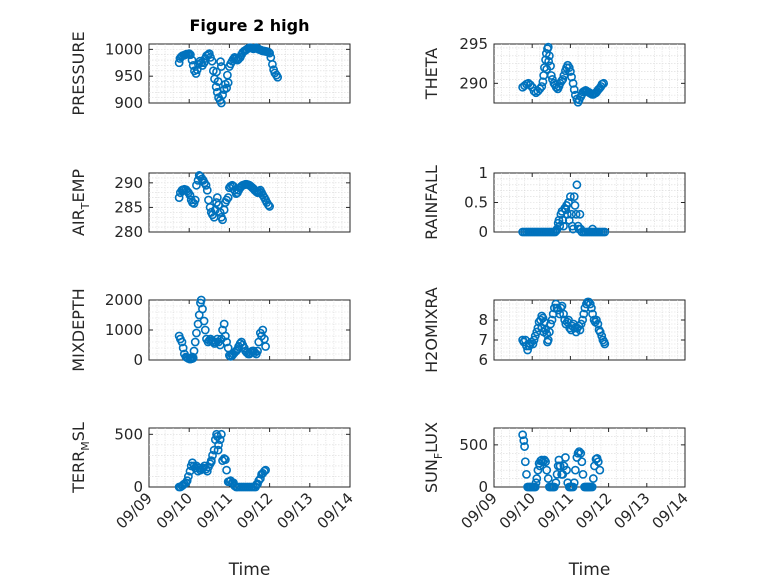  What do you see at coordinates (473, 44) in the screenshot?
I see `y-tick-label: 295` at bounding box center [473, 44].